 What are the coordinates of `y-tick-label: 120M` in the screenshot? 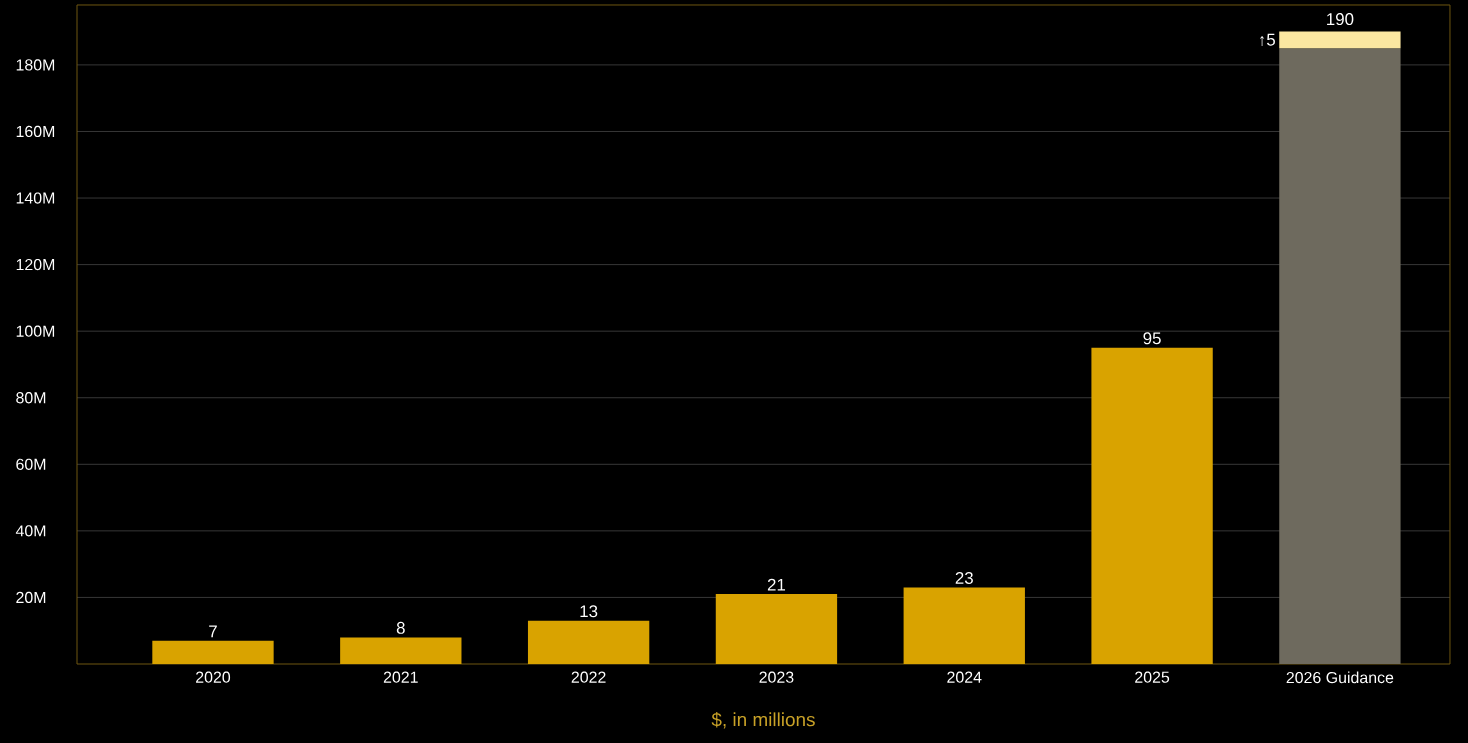 It's located at (35, 264).